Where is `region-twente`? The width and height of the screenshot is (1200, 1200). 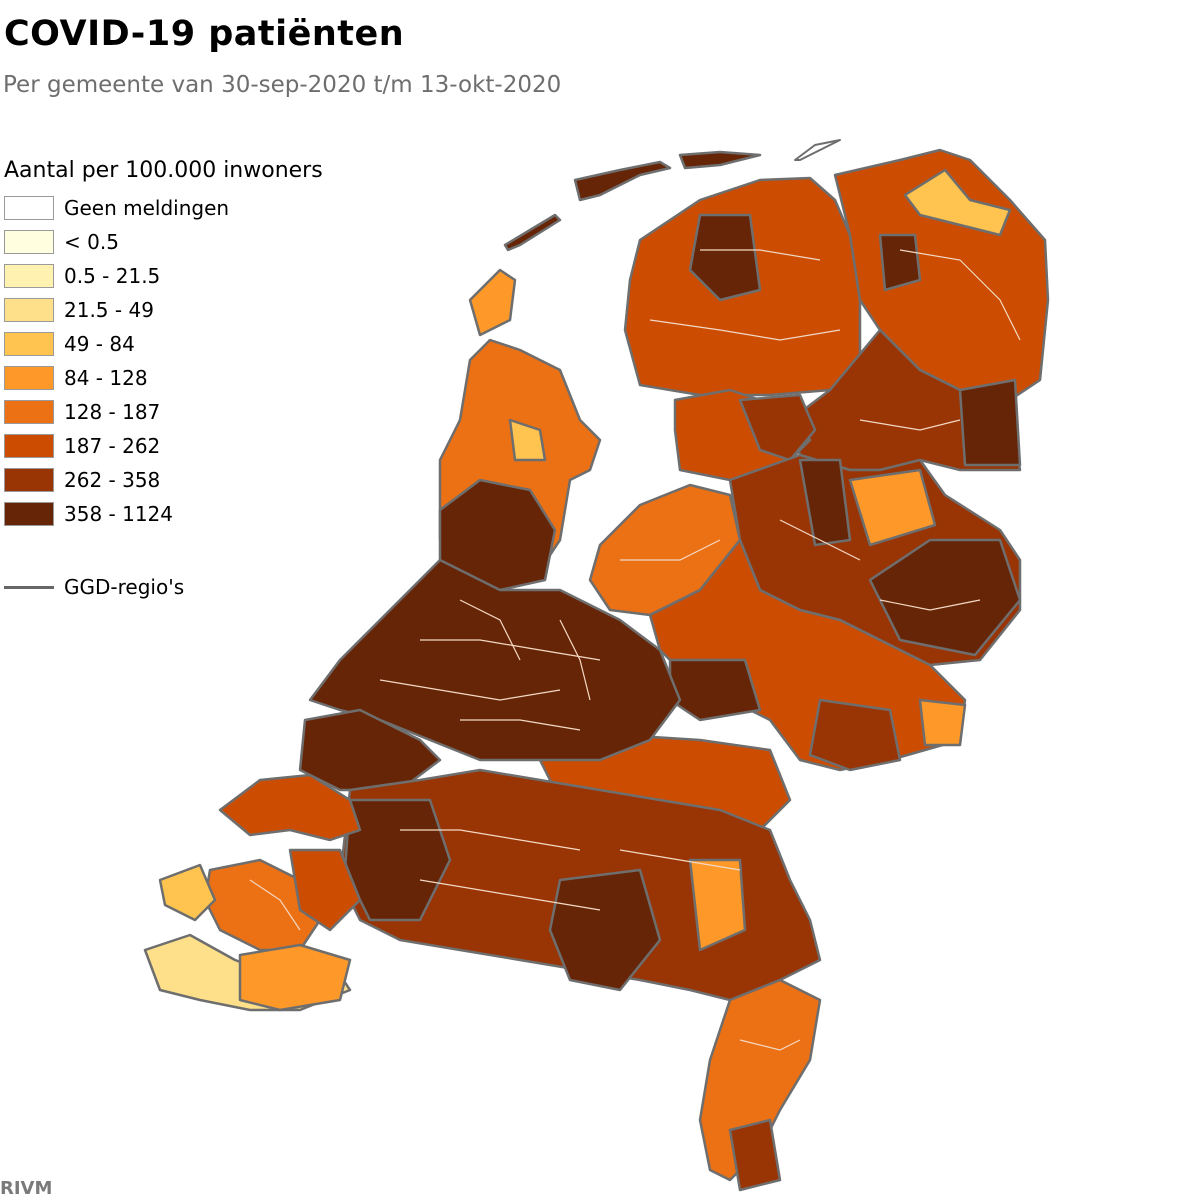
region-twente is located at coordinates (945, 597).